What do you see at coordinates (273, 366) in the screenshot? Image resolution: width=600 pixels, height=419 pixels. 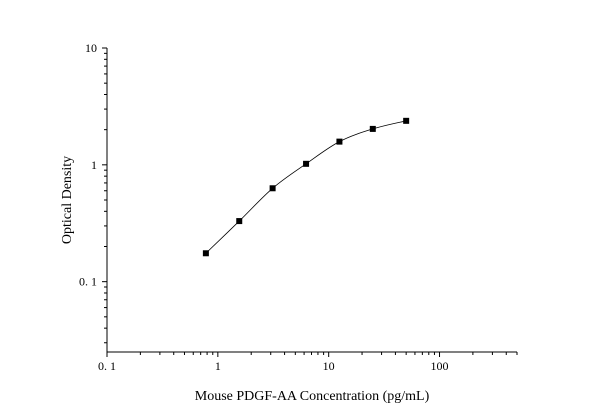 I see `x-tick-labels: 0. 1 1 10 100` at bounding box center [273, 366].